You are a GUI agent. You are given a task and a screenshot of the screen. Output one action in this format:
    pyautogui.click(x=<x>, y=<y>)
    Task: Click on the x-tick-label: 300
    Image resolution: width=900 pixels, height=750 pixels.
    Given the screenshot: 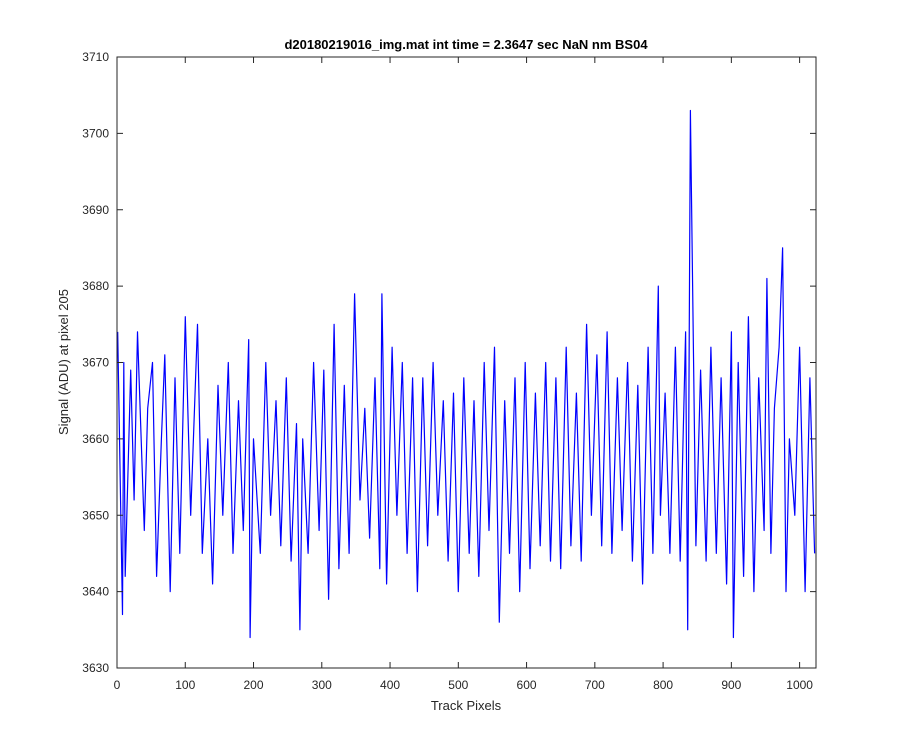 What is the action you would take?
    pyautogui.click(x=322, y=685)
    